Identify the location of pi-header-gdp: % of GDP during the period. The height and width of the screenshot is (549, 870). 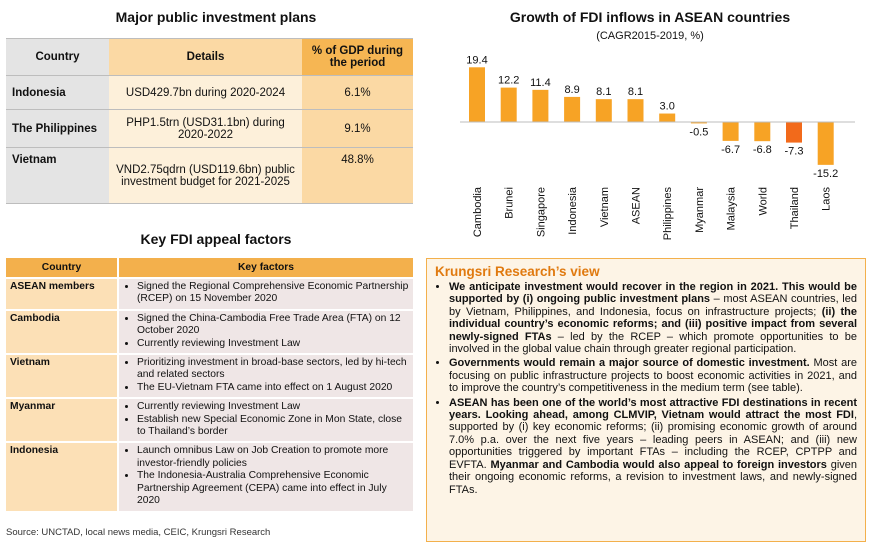
(357, 57).